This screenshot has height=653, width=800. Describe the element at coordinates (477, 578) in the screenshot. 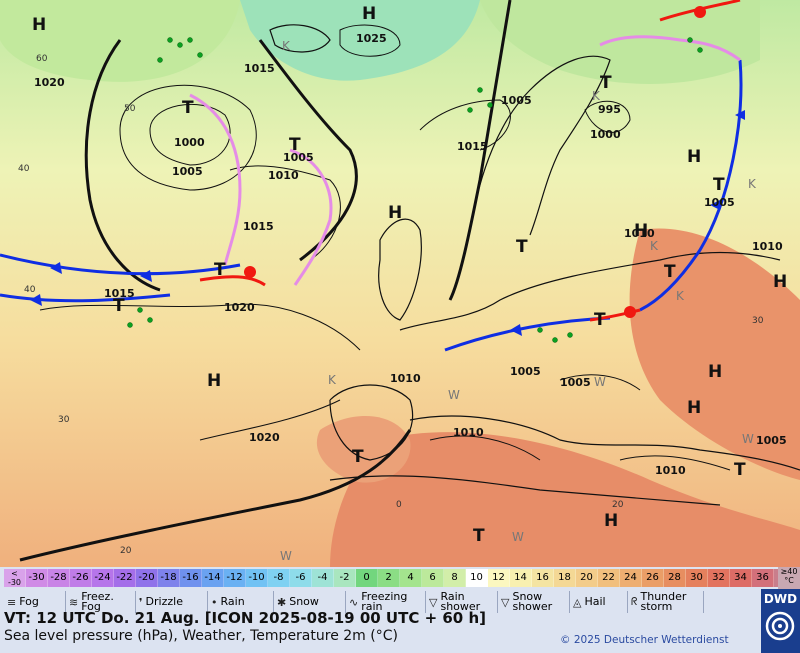

I see `scale-cell: 10` at that location.